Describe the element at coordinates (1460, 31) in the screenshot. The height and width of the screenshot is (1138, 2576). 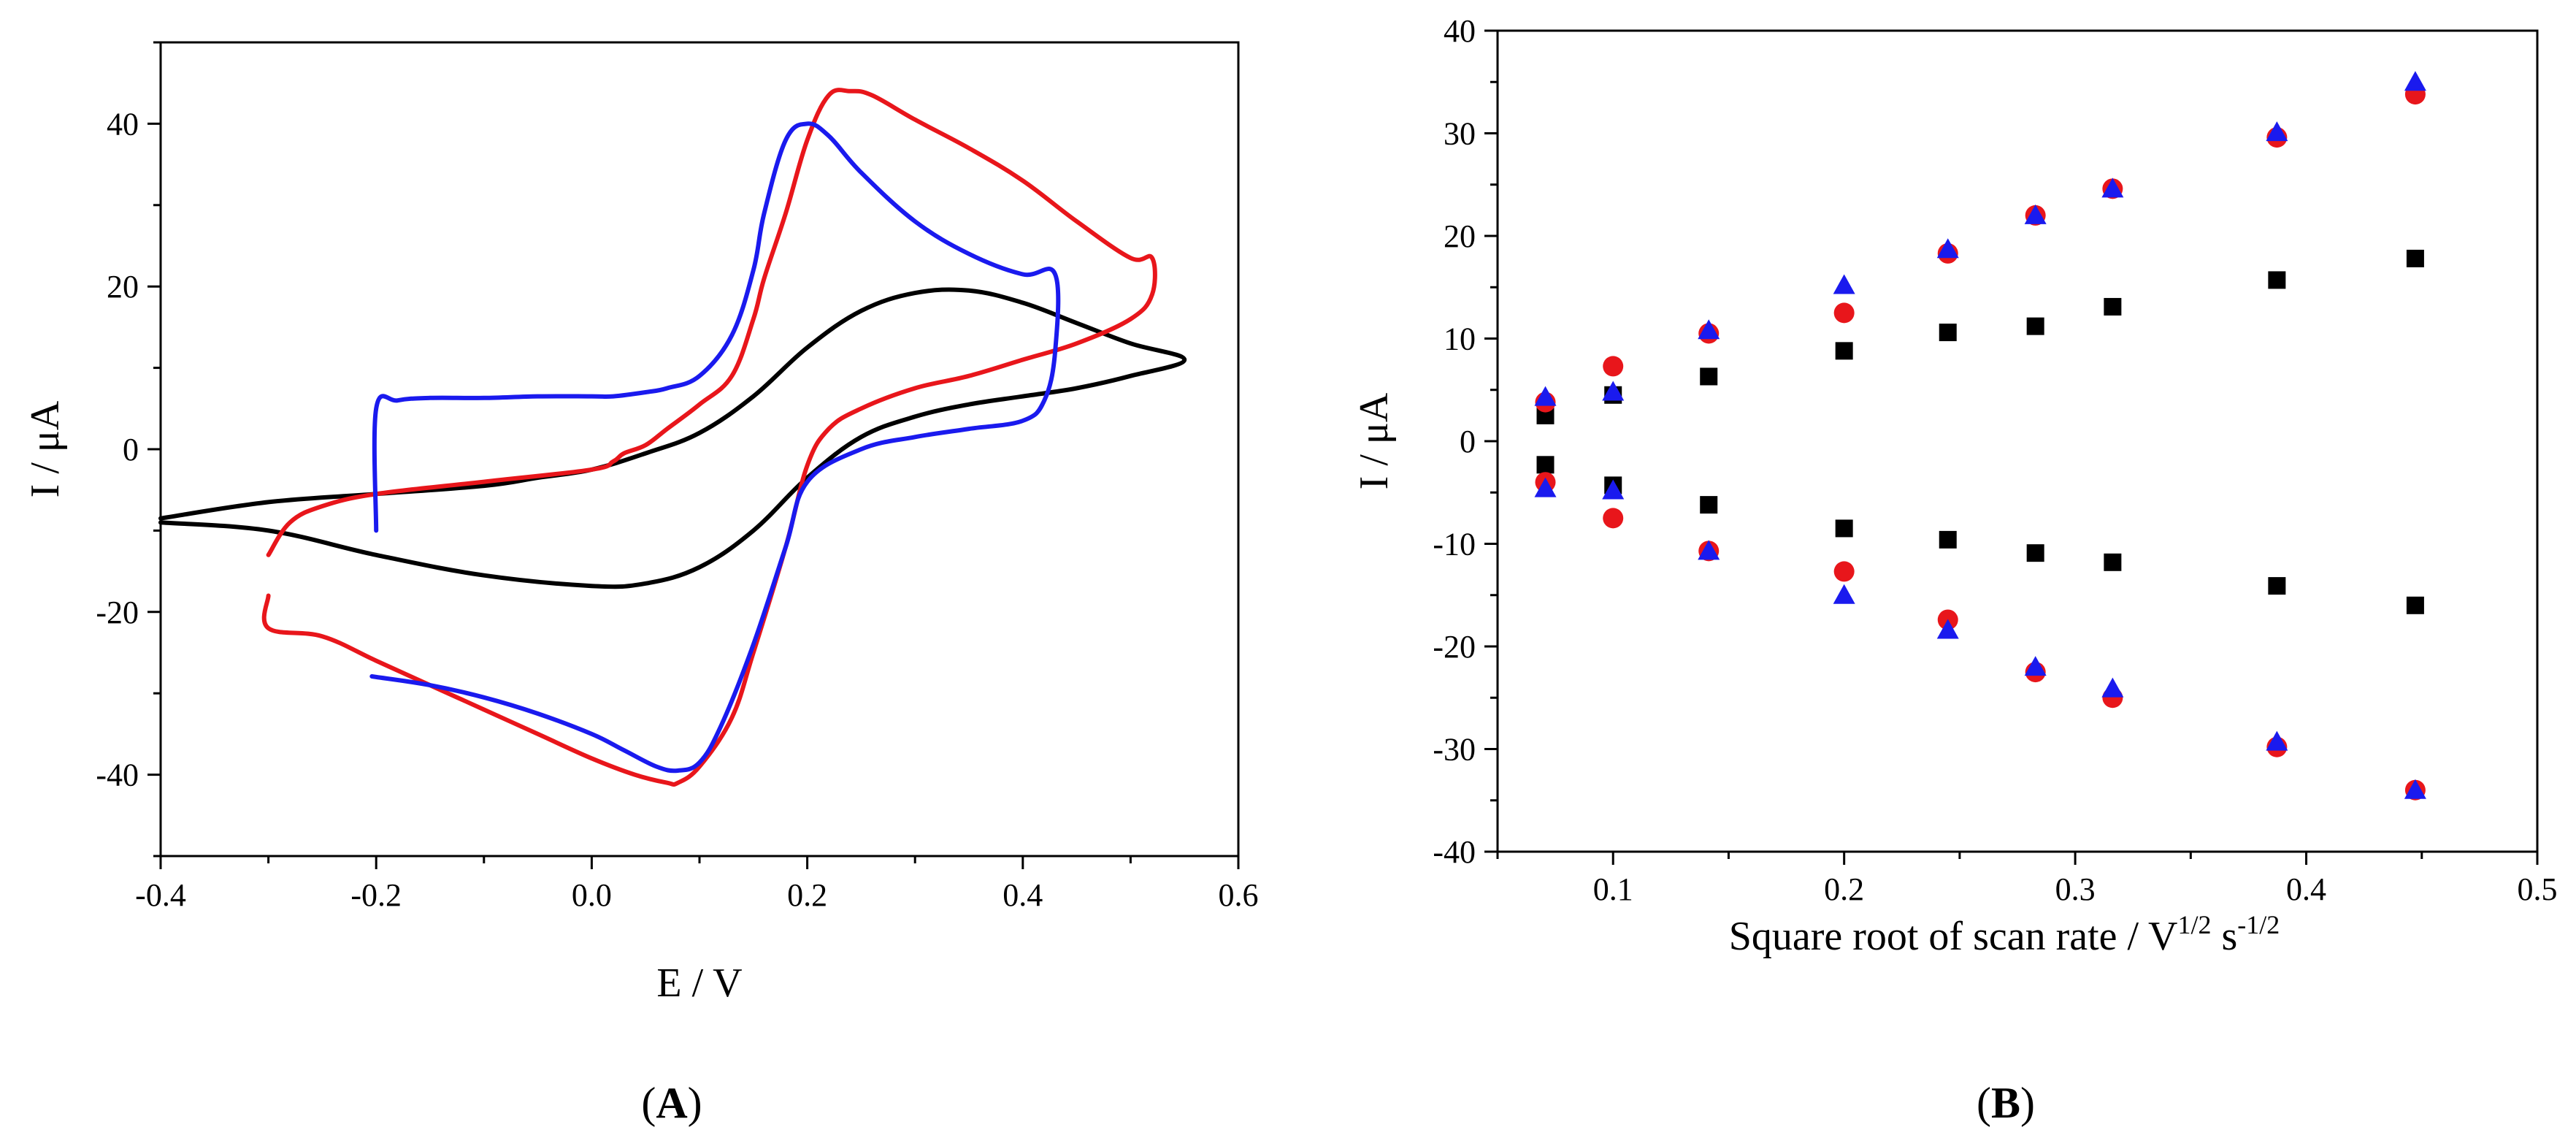
I see `panel-b-ytick-label: 40` at that location.